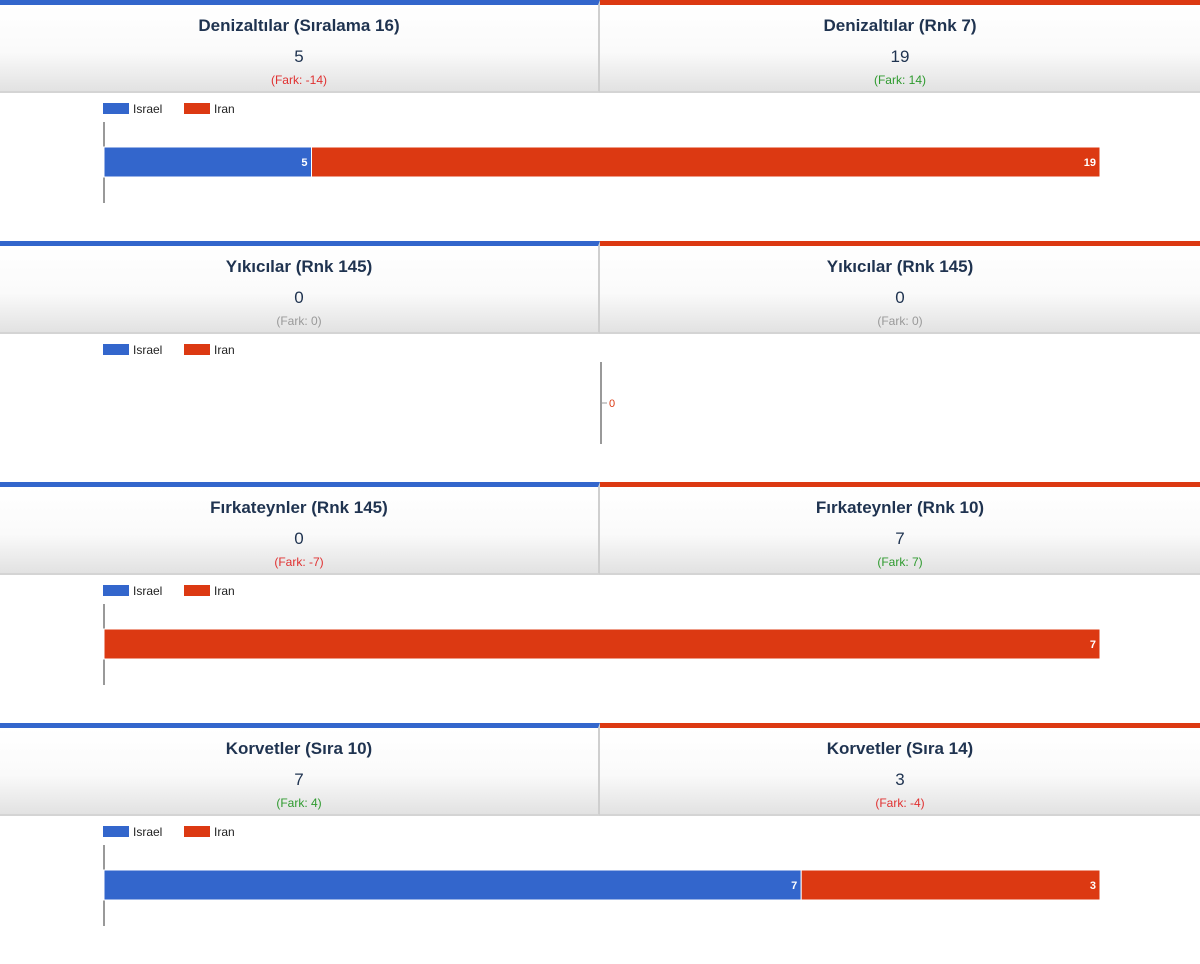  I want to click on israel-stat-card: Denizaltılar (Sıralama 16) 5 (Fark: -14), so click(300, 46).